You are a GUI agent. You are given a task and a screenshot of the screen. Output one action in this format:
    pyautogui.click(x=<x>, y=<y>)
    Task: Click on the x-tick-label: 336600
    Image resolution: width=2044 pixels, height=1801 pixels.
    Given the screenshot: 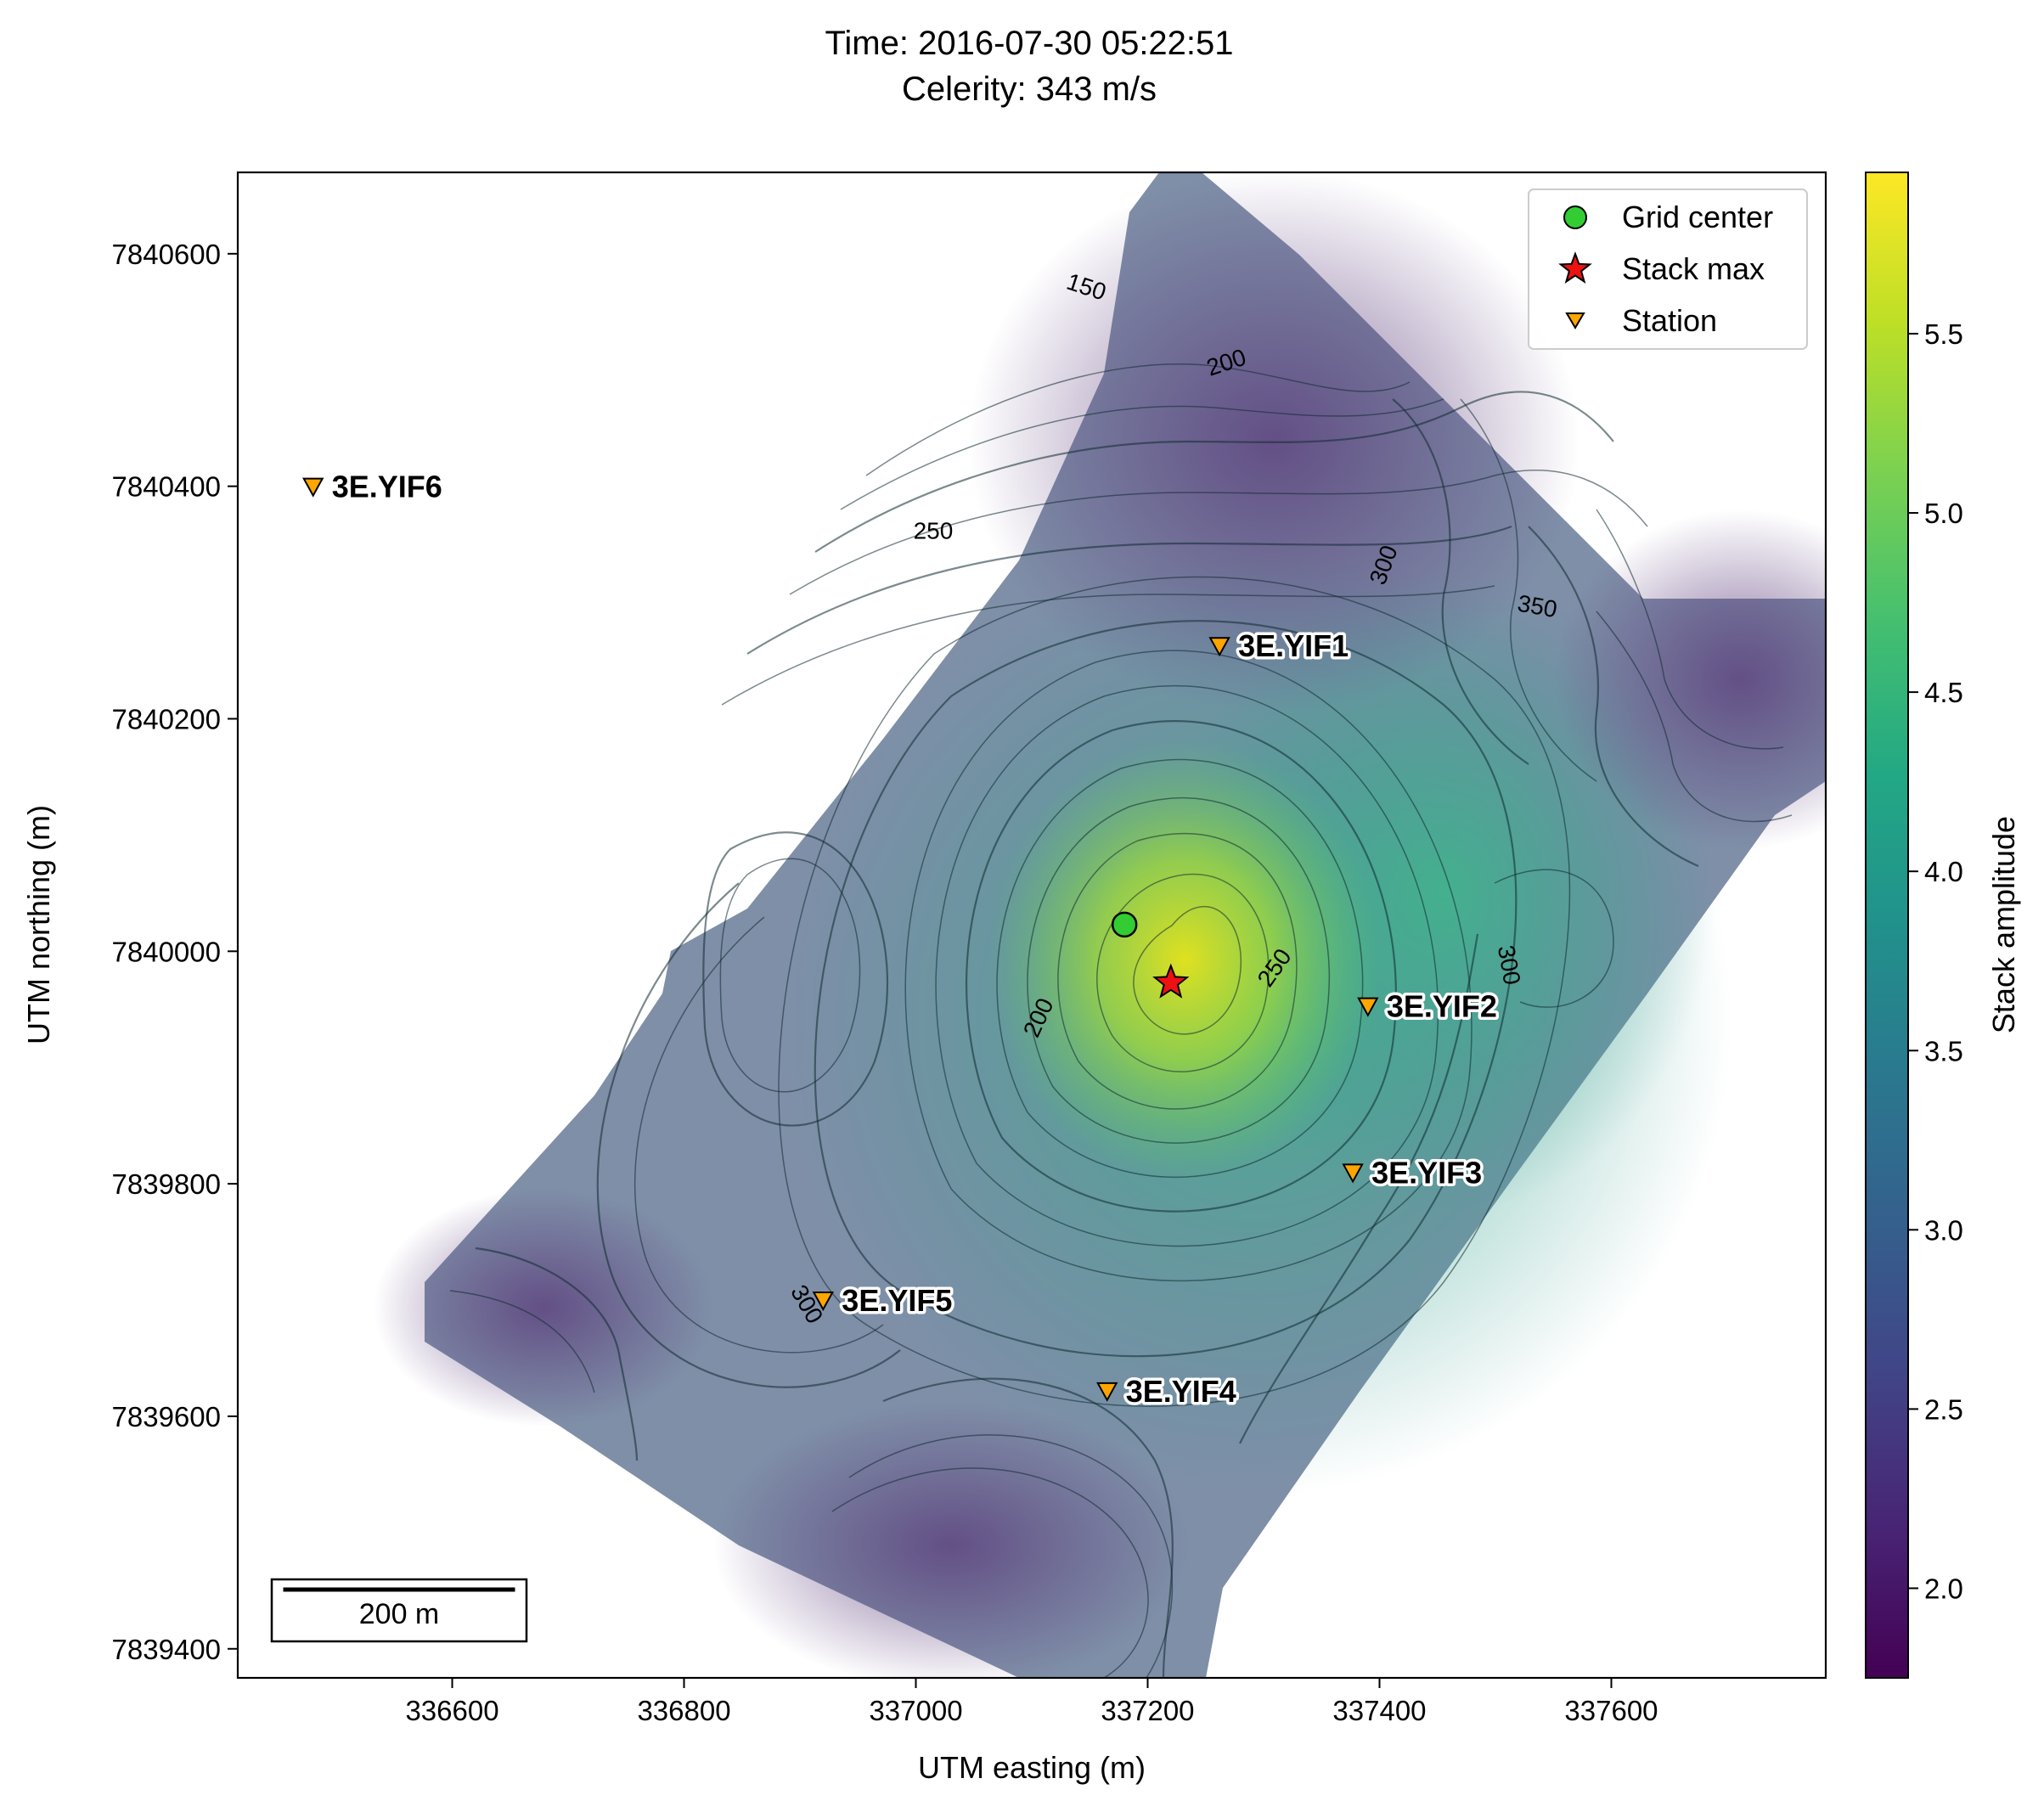 What is the action you would take?
    pyautogui.click(x=452, y=1711)
    